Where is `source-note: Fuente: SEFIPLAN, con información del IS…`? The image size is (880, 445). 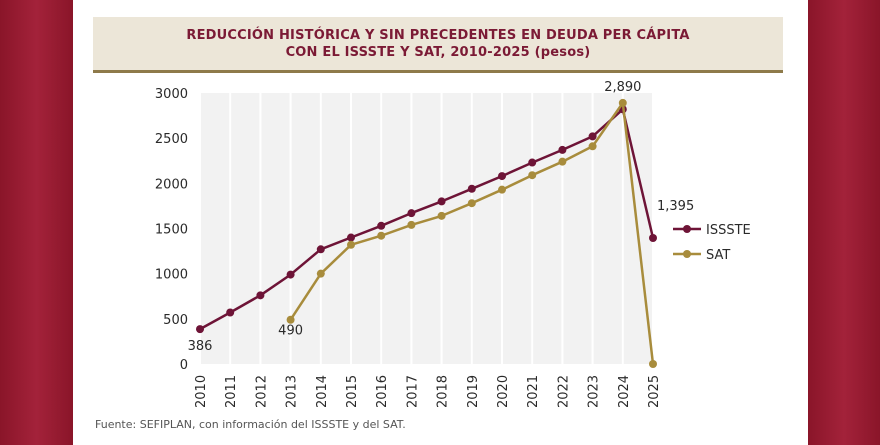 source-note: Fuente: SEFIPLAN, con información del IS… is located at coordinates (250, 424).